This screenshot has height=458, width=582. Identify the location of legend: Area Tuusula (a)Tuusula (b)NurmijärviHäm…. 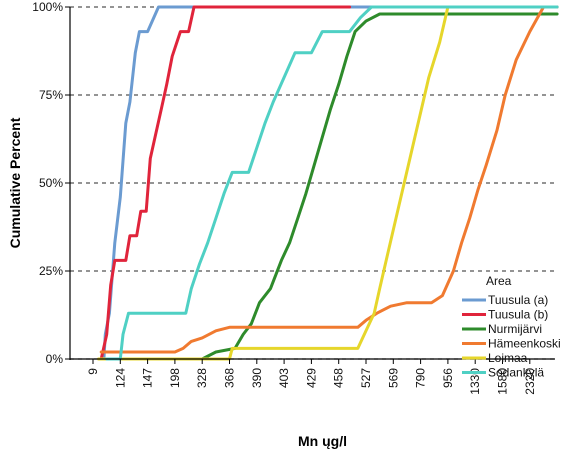
(511, 327).